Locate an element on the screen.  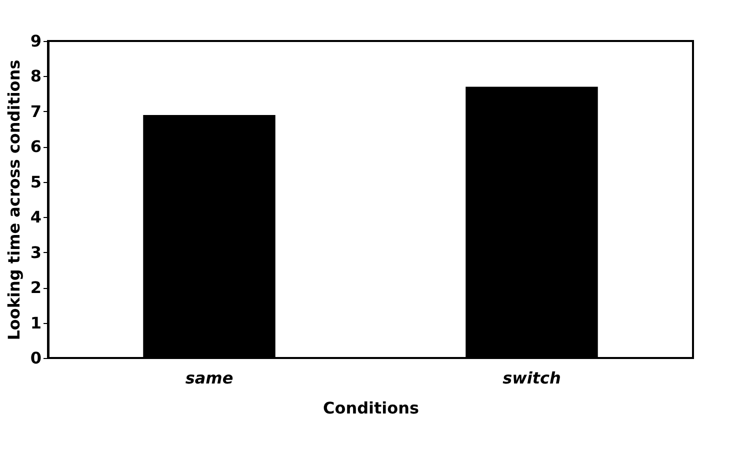
y-tick-label: 2 is located at coordinates (36, 288).